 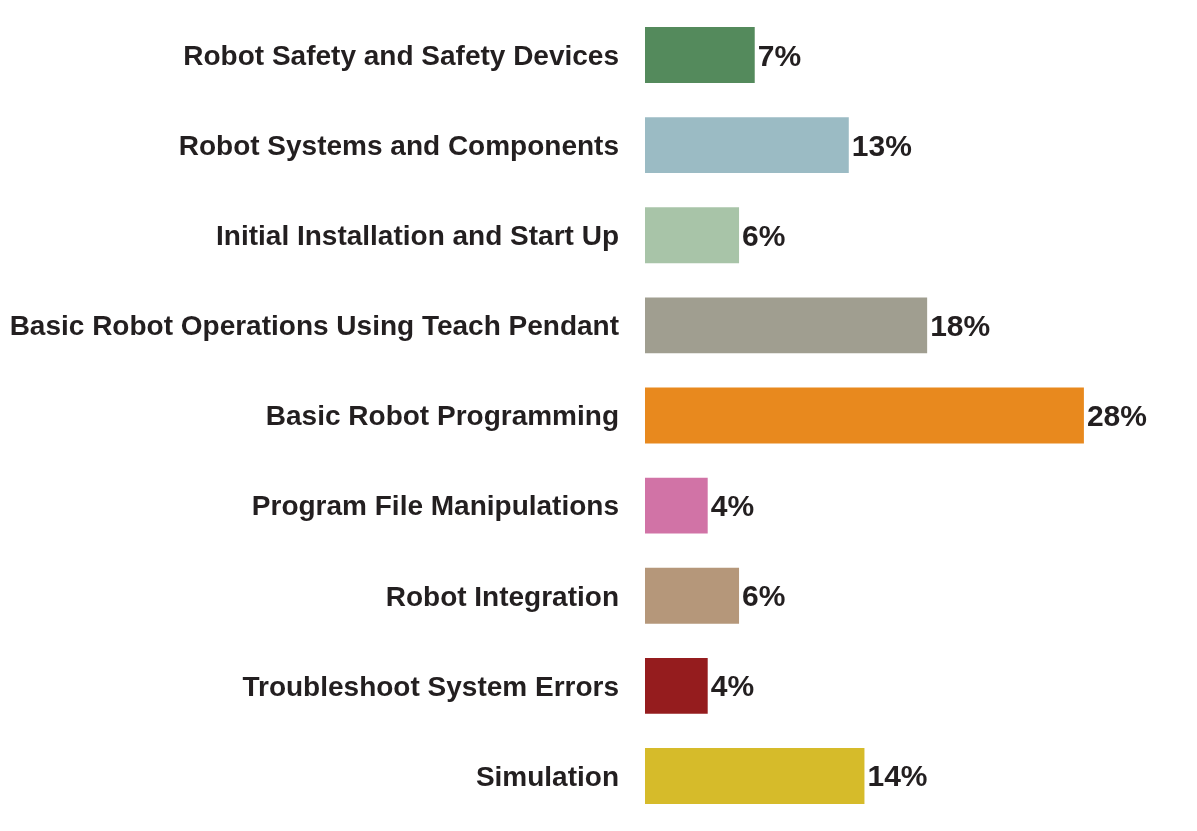 What do you see at coordinates (960, 325) in the screenshot?
I see `data-label: 18%` at bounding box center [960, 325].